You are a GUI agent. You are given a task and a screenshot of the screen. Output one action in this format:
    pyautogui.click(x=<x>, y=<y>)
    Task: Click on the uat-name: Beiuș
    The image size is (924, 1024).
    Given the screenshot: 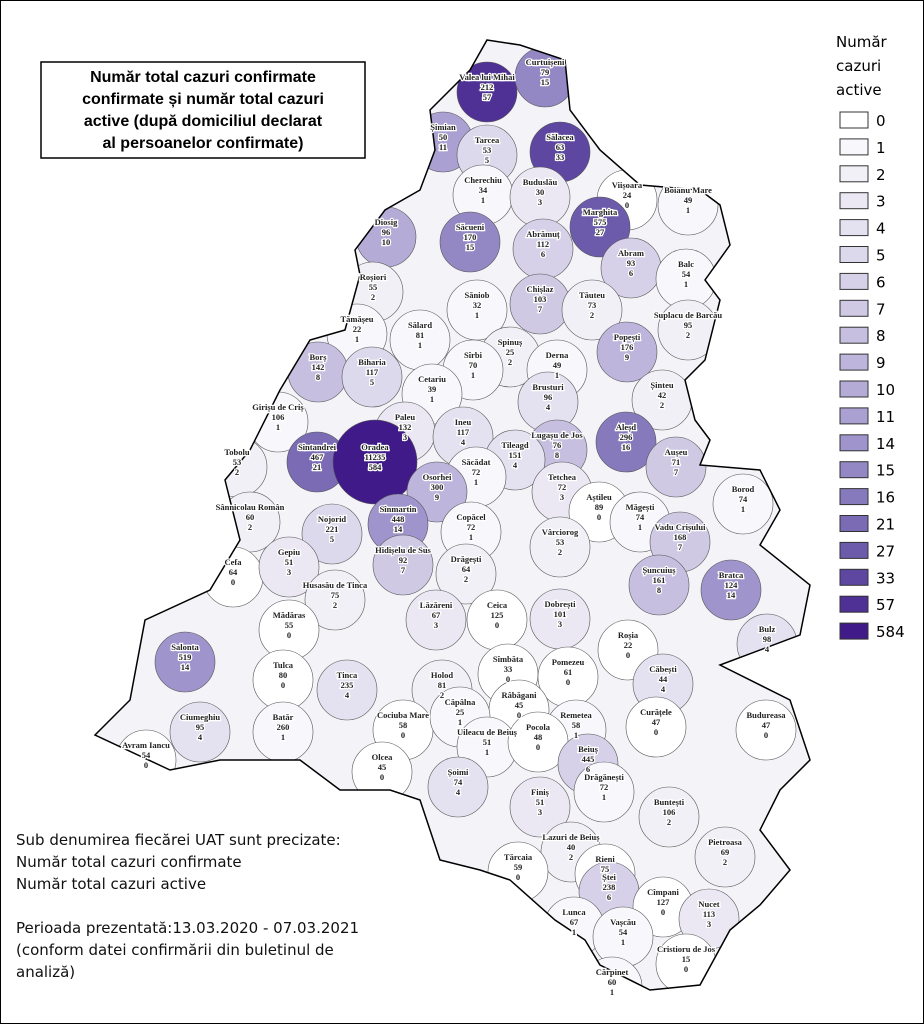 What is the action you would take?
    pyautogui.click(x=588, y=749)
    